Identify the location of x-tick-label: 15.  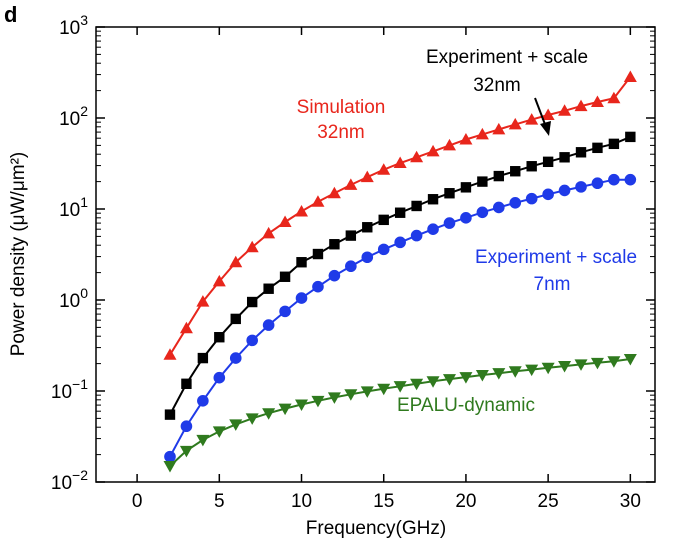
(383, 501).